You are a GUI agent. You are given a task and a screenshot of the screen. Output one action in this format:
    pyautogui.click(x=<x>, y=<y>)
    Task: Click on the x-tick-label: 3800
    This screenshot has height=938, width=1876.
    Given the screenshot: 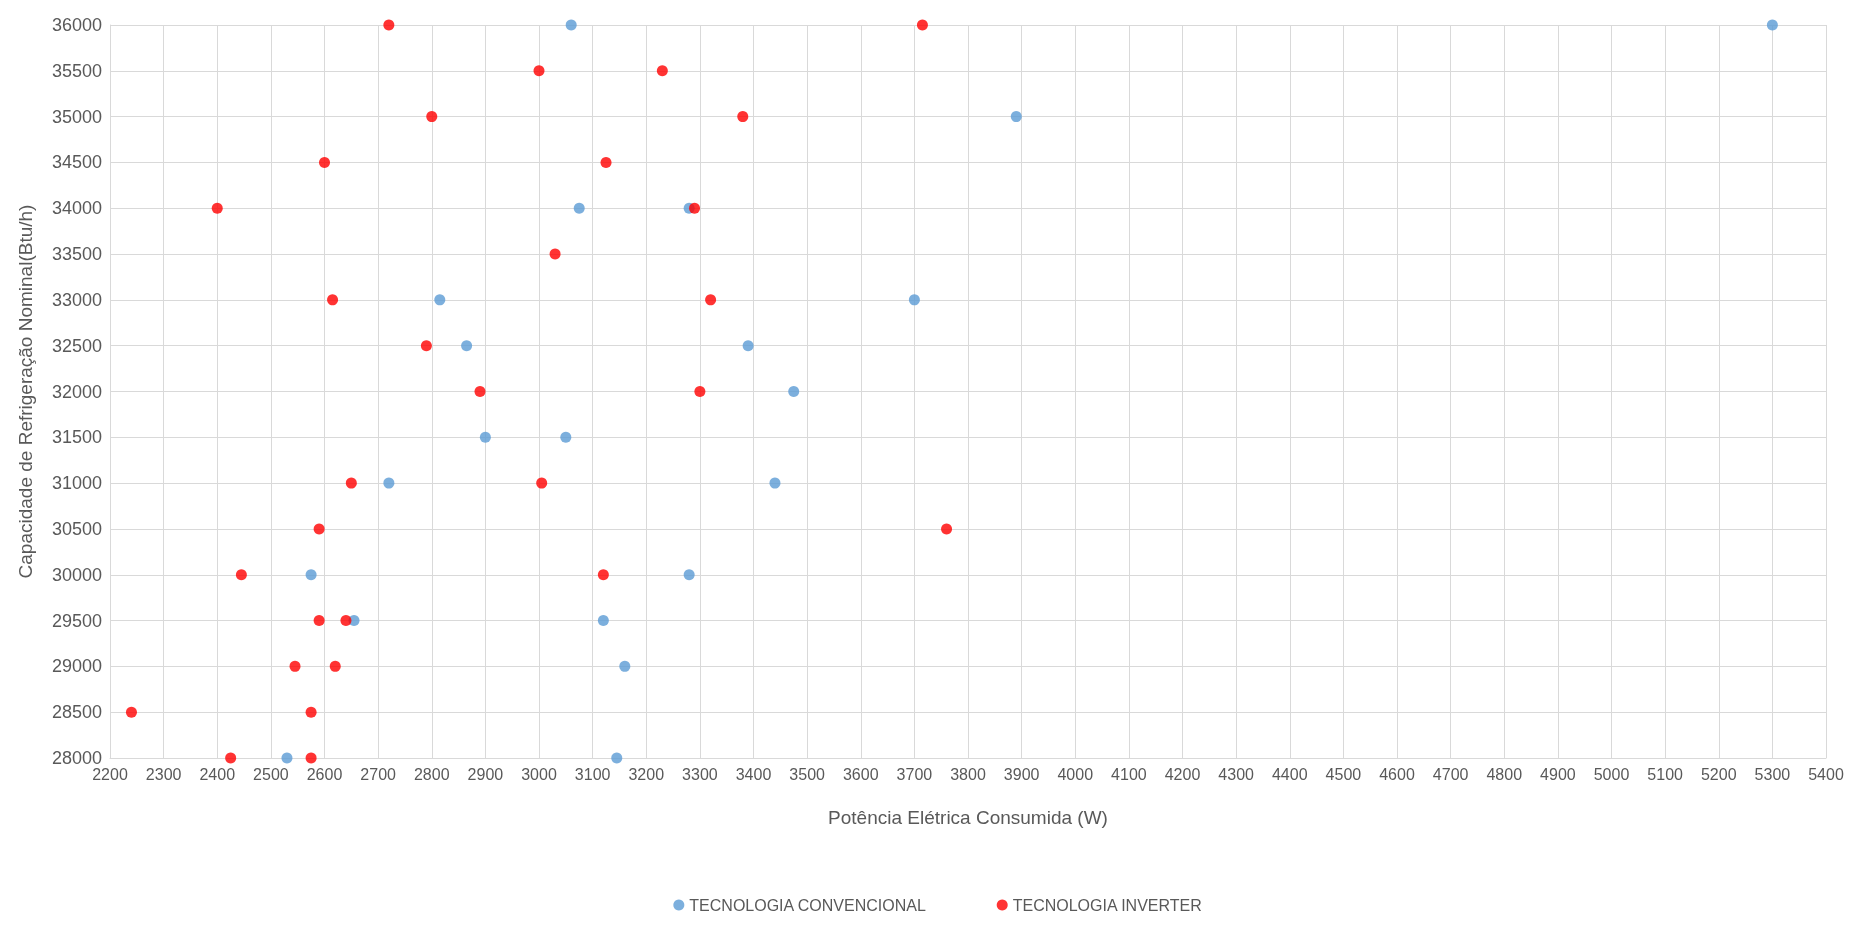 What is the action you would take?
    pyautogui.click(x=968, y=774)
    